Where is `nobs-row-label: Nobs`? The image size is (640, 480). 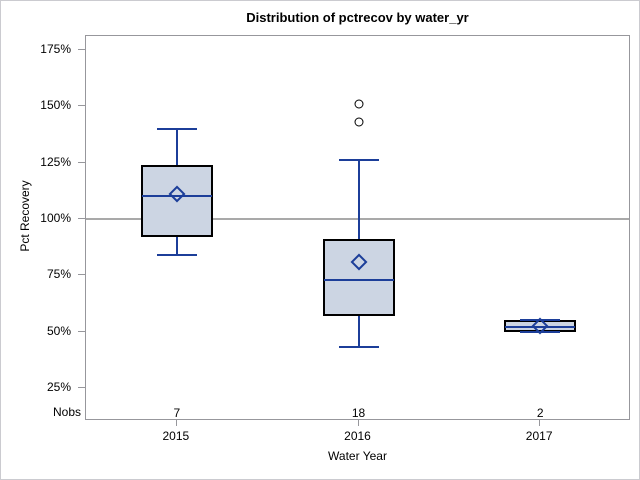 nobs-row-label: Nobs is located at coordinates (66, 412).